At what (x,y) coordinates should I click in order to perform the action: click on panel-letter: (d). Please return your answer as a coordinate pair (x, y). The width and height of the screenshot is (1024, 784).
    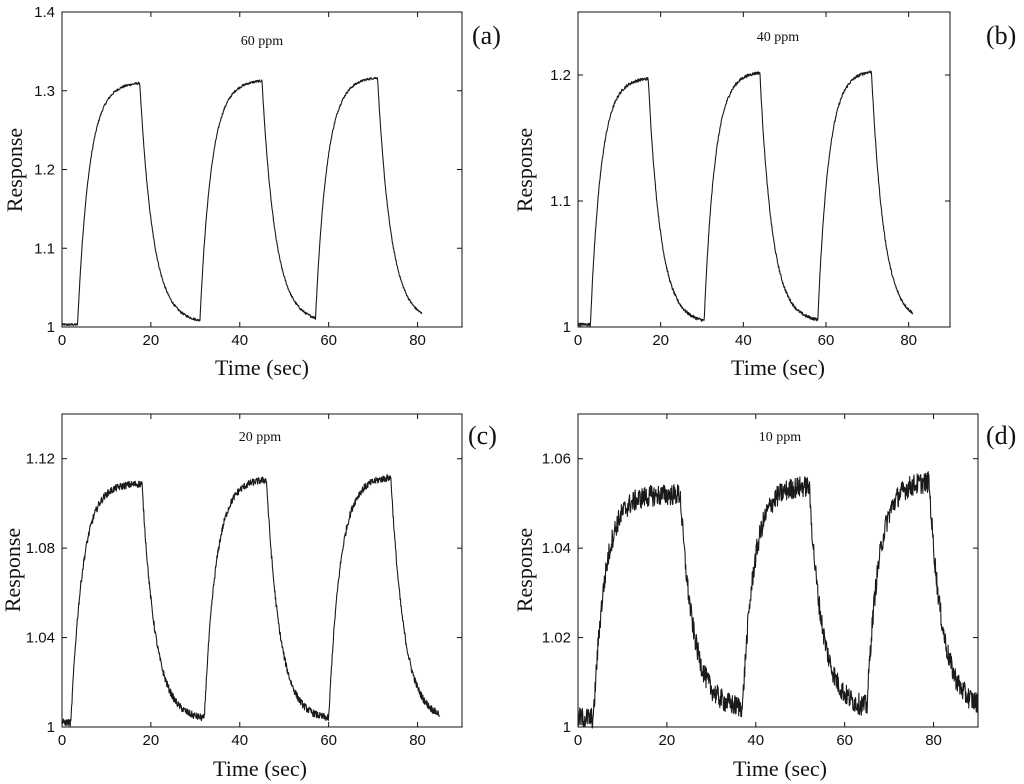
    Looking at the image, I should click on (1001, 435).